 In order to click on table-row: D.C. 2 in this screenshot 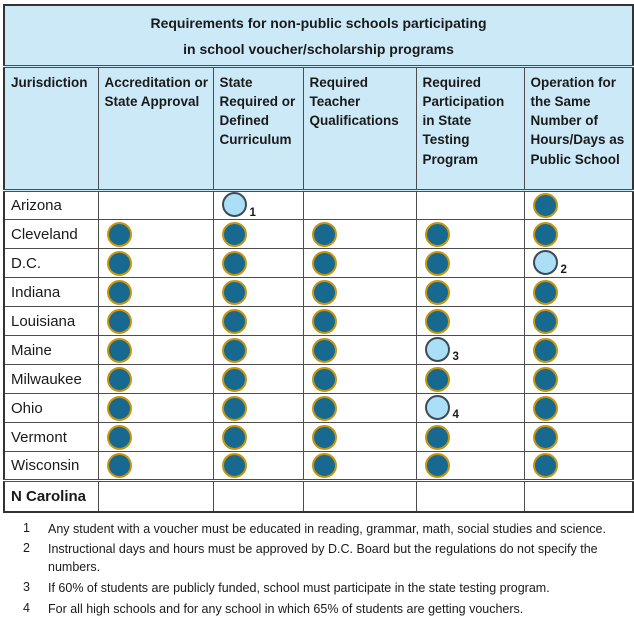, I will do `click(318, 263)`.